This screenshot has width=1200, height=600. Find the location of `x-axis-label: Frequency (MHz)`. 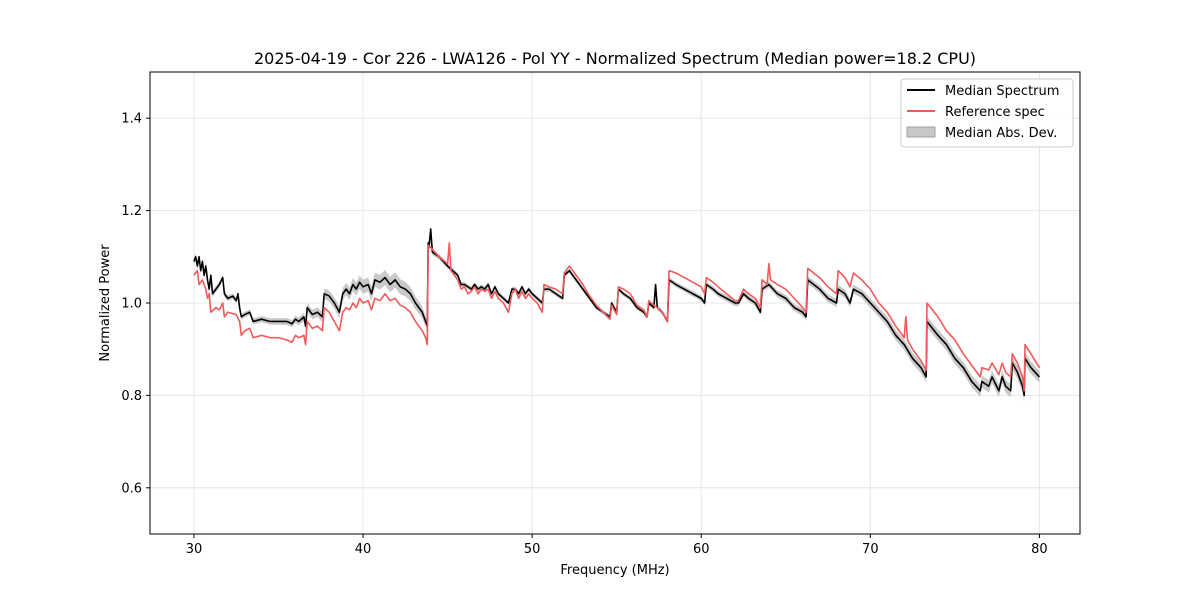

x-axis-label: Frequency (MHz) is located at coordinates (614, 570).